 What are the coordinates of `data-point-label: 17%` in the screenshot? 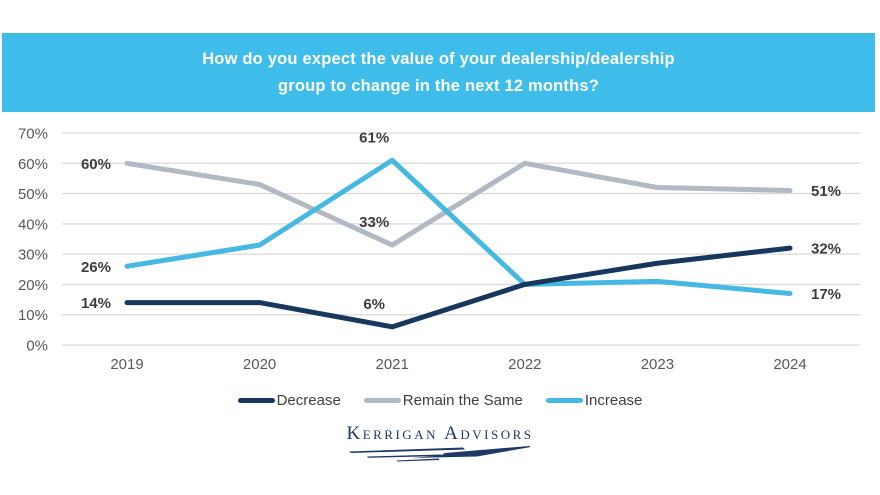 It's located at (826, 294).